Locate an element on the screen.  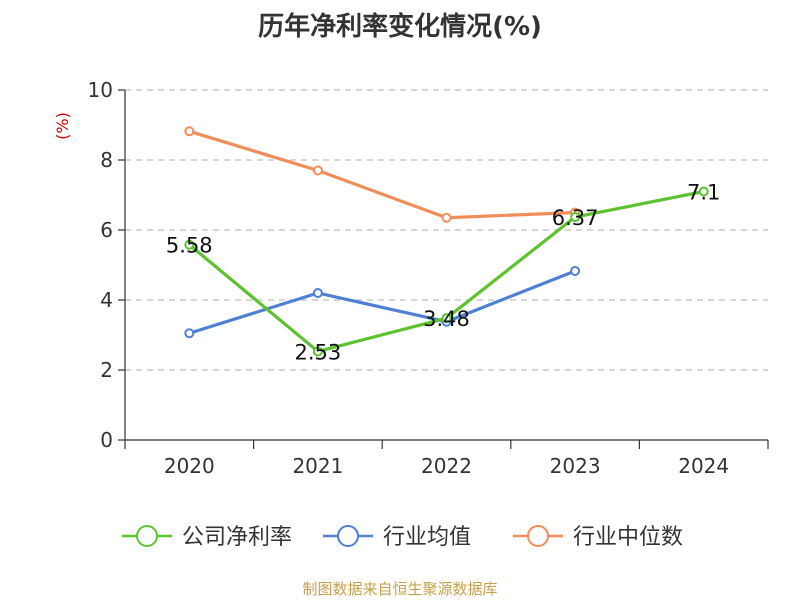
data-point-s2-2021 is located at coordinates (317, 170).